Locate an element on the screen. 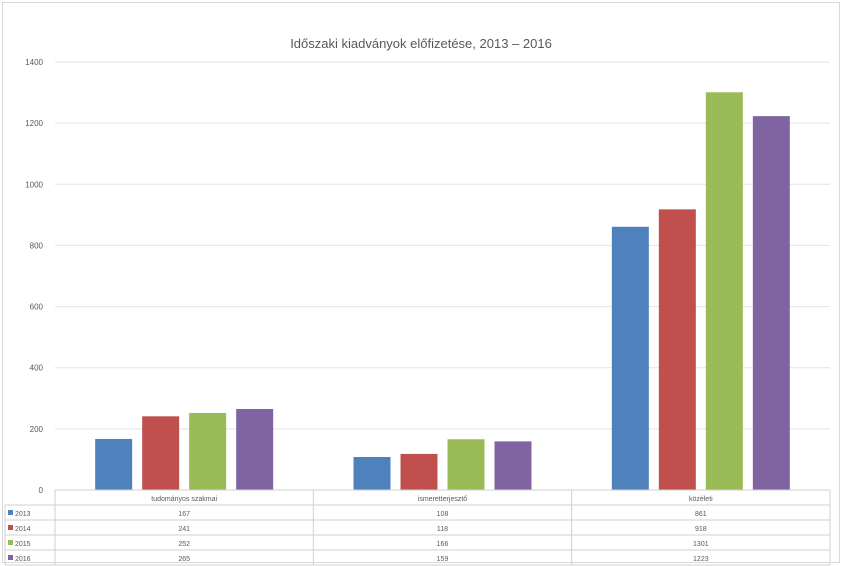 The width and height of the screenshot is (843, 566). table-cell-2015-1: 166 is located at coordinates (443, 544).